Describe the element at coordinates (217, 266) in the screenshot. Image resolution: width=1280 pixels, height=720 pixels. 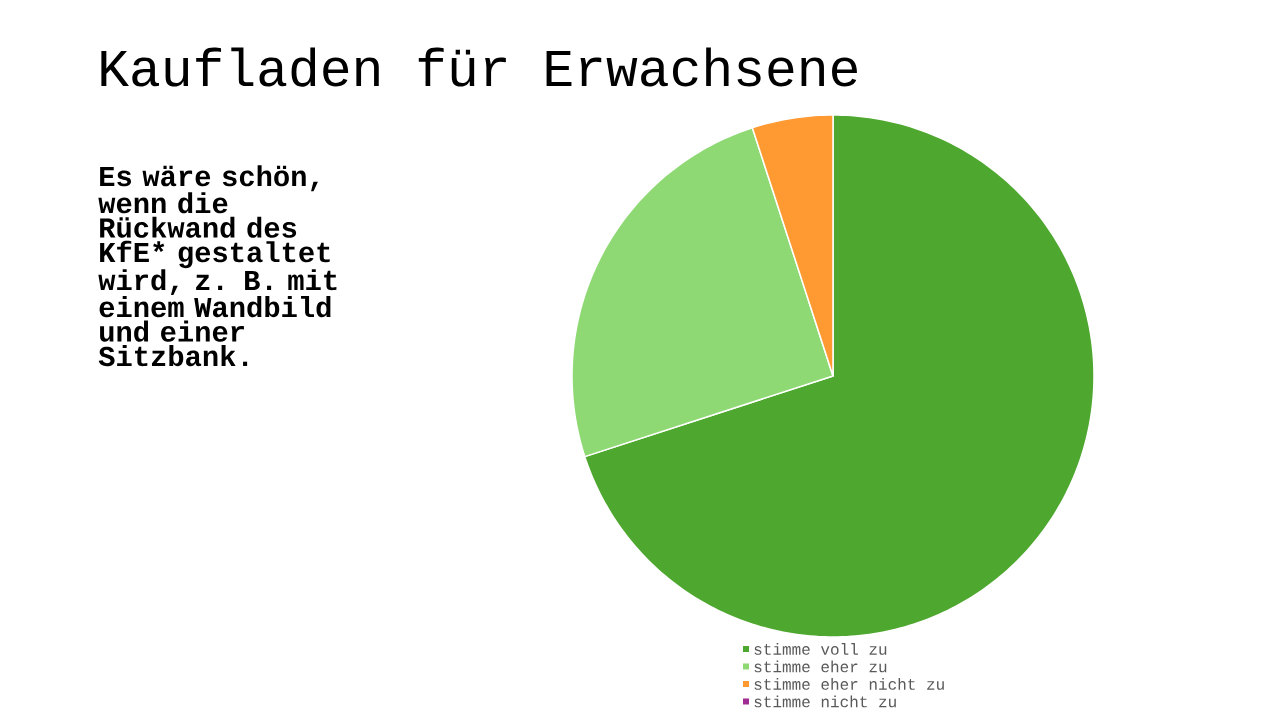
I see `text: Es wäre schön, wenn die Rückwand des KfE* gestaltet wird, z. B. mit einem Wandbild und einer Sitzbank.` at that location.